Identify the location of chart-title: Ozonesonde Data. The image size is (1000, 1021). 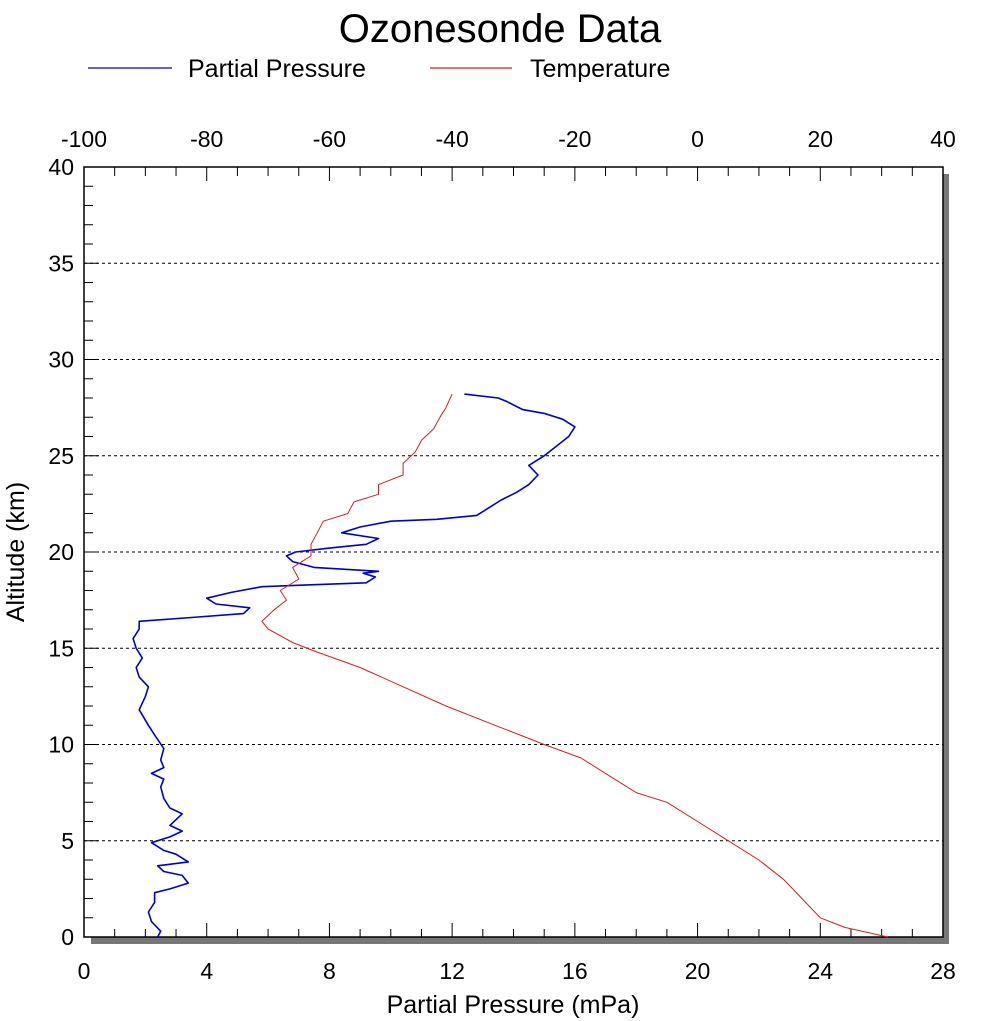
(500, 29).